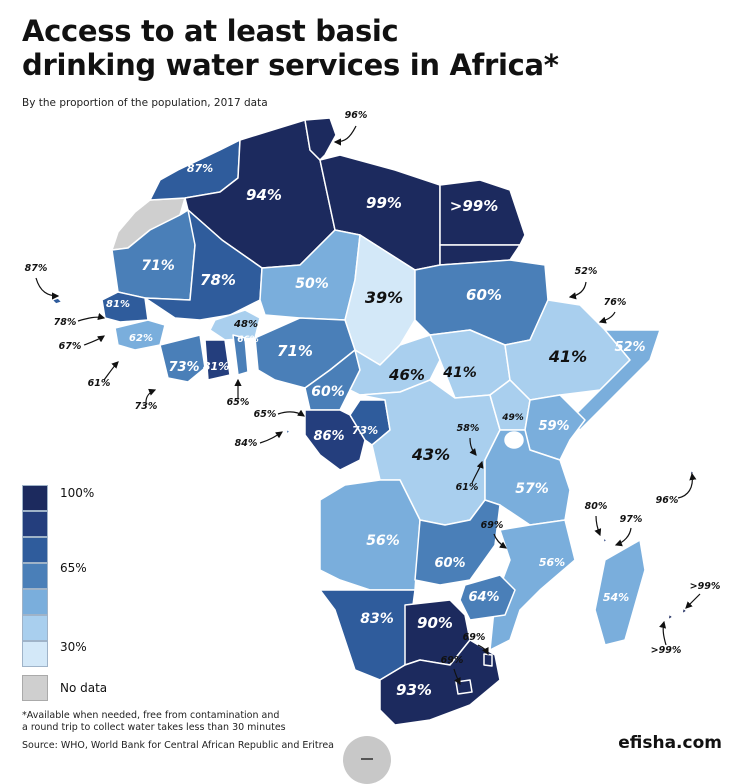  I want to click on value-label-gabon-congo: 86%, so click(328, 436).